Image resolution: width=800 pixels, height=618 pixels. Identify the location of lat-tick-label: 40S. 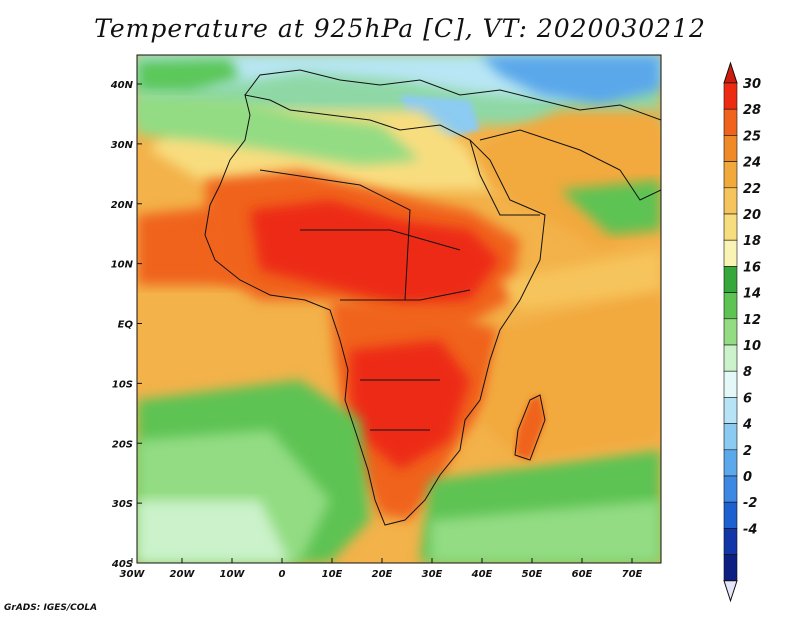
(122, 564).